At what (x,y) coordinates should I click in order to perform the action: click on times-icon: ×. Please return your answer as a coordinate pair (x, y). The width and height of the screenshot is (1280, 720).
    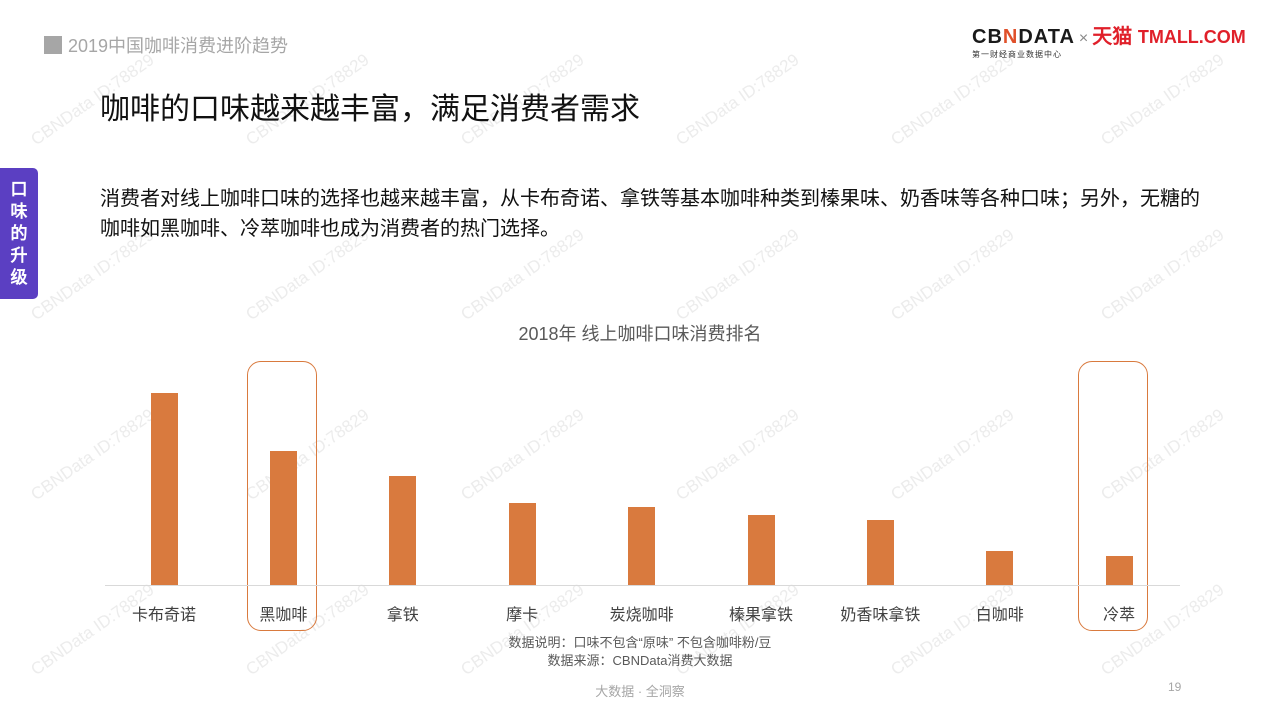
    Looking at the image, I should click on (1083, 38).